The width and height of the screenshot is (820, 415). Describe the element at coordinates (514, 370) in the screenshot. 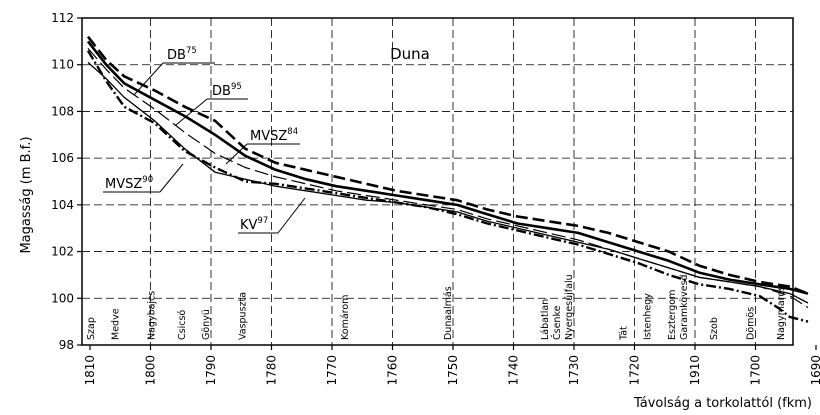

I see `x-tick-label: 1740` at that location.